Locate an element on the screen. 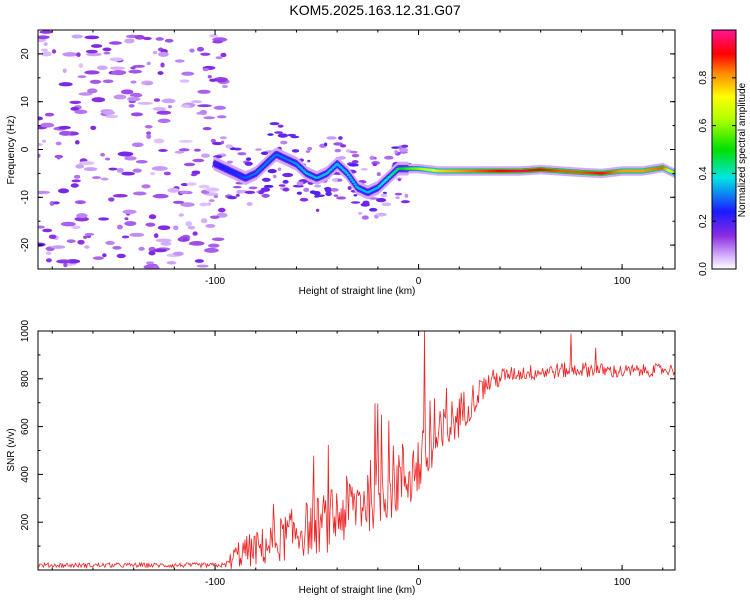 The image size is (750, 600). snr-ylabel: SNR (v/v) is located at coordinates (11, 449).